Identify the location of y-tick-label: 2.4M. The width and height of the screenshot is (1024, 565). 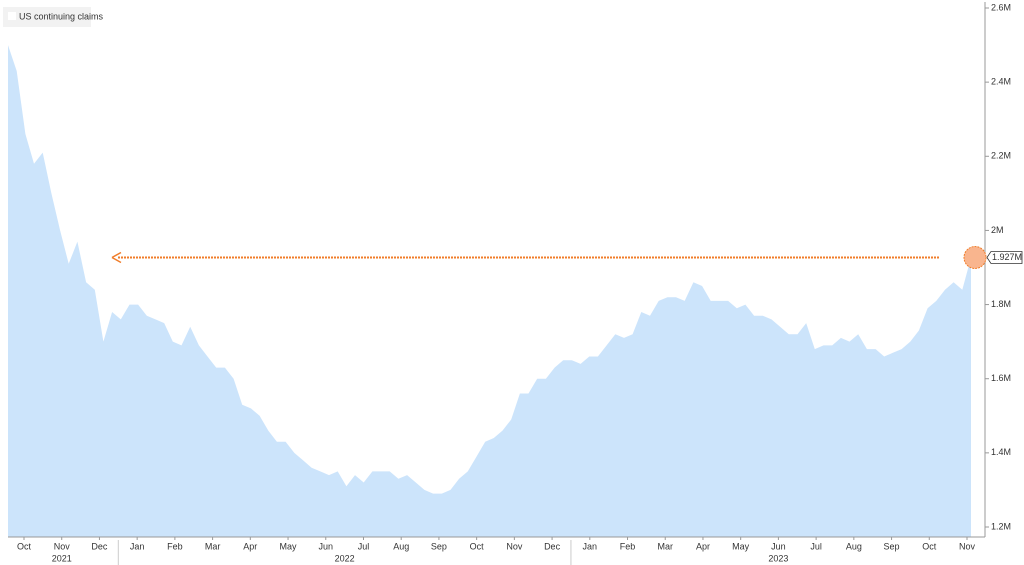
(1001, 82).